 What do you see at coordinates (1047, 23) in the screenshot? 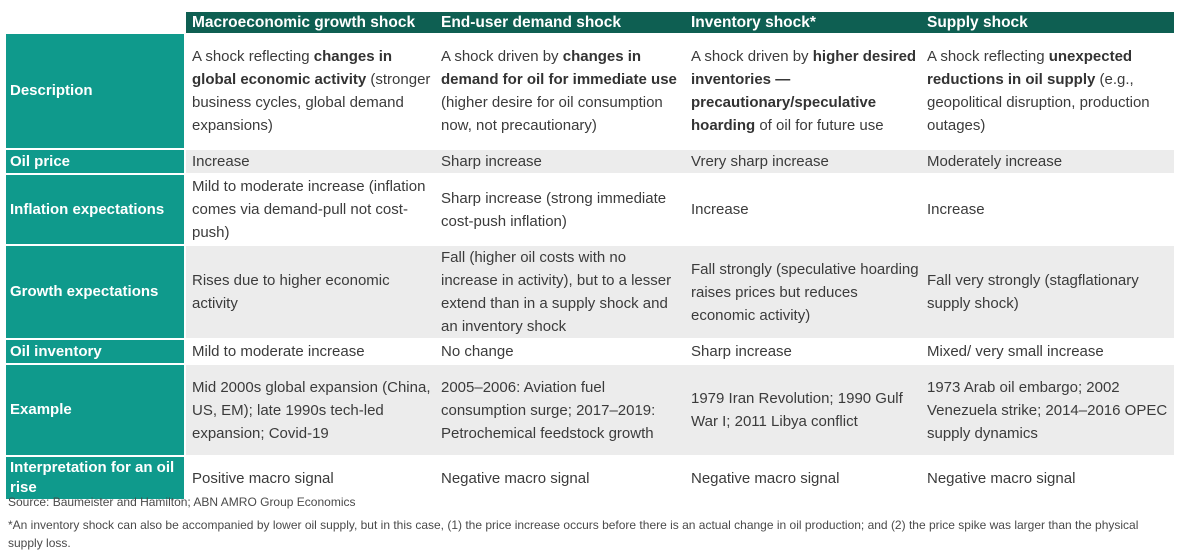
I see `column-header: Supply shock` at bounding box center [1047, 23].